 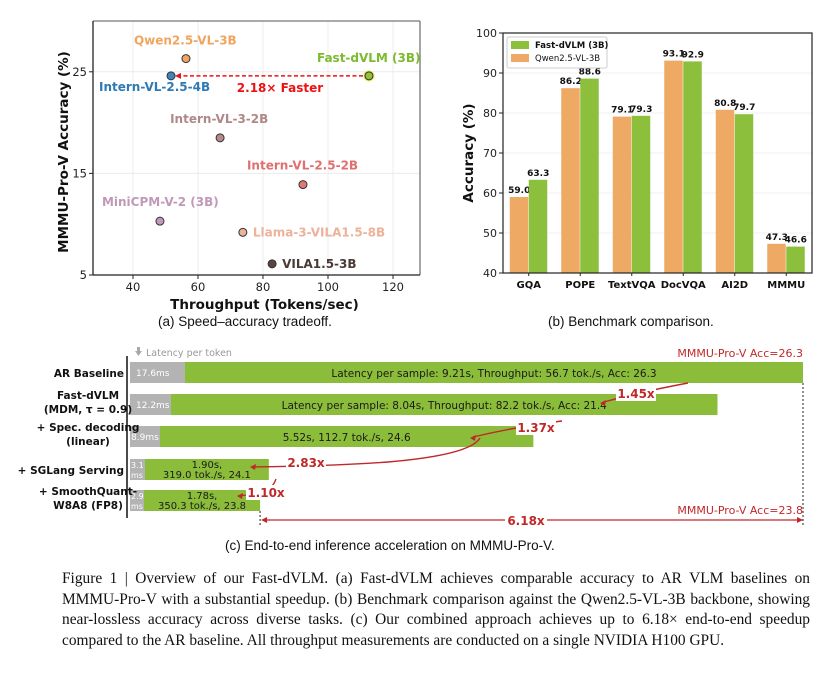 What do you see at coordinates (683, 285) in the screenshot?
I see `x-tick-label: DocVQA` at bounding box center [683, 285].